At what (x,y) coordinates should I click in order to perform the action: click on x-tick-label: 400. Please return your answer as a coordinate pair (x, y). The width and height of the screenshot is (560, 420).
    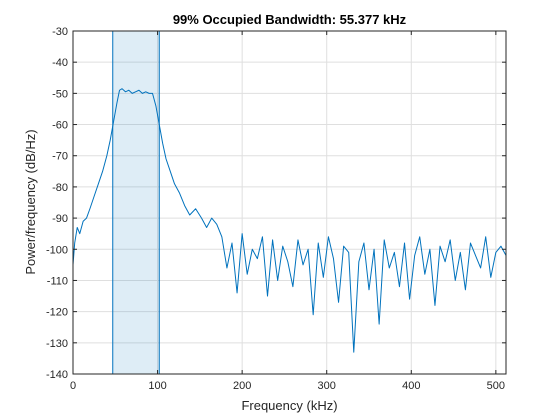
    Looking at the image, I should click on (411, 386).